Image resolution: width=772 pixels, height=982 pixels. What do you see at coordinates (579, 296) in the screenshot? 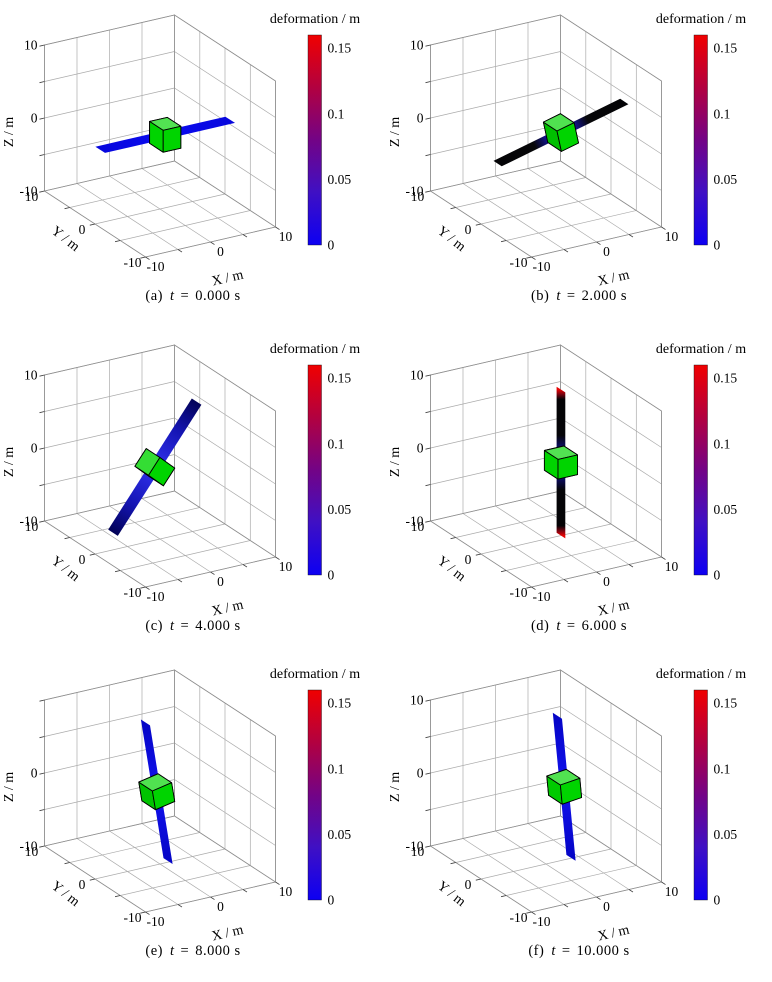
I see `subplot-caption: (b) t = 2.000 s` at bounding box center [579, 296].